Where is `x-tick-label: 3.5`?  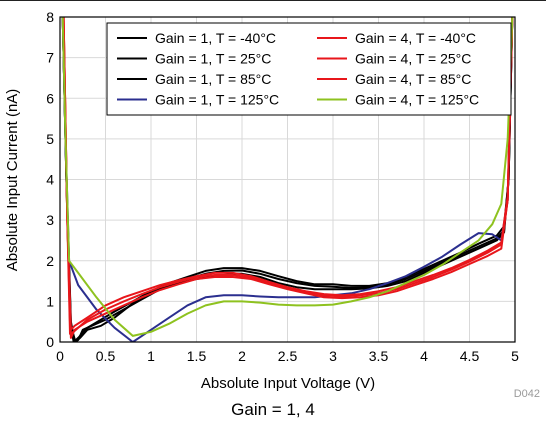 x-tick-label: 3.5 is located at coordinates (379, 356).